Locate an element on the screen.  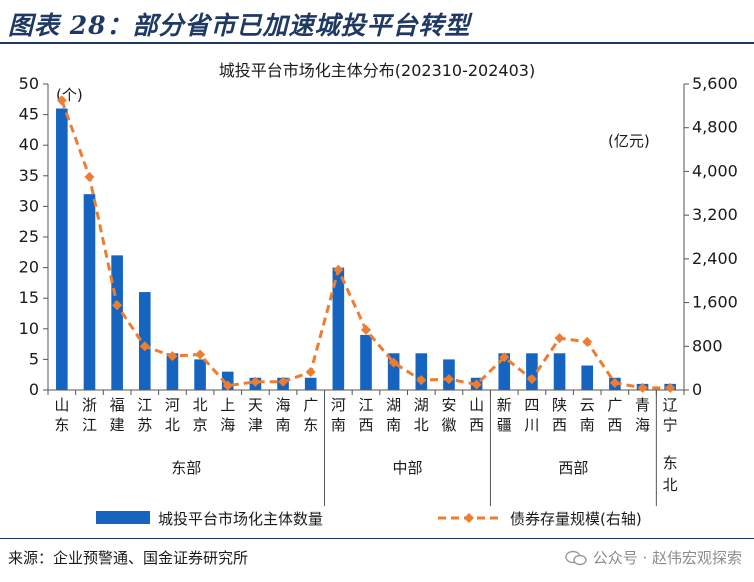
y-right-tick-label: 3,200 is located at coordinates (715, 214).